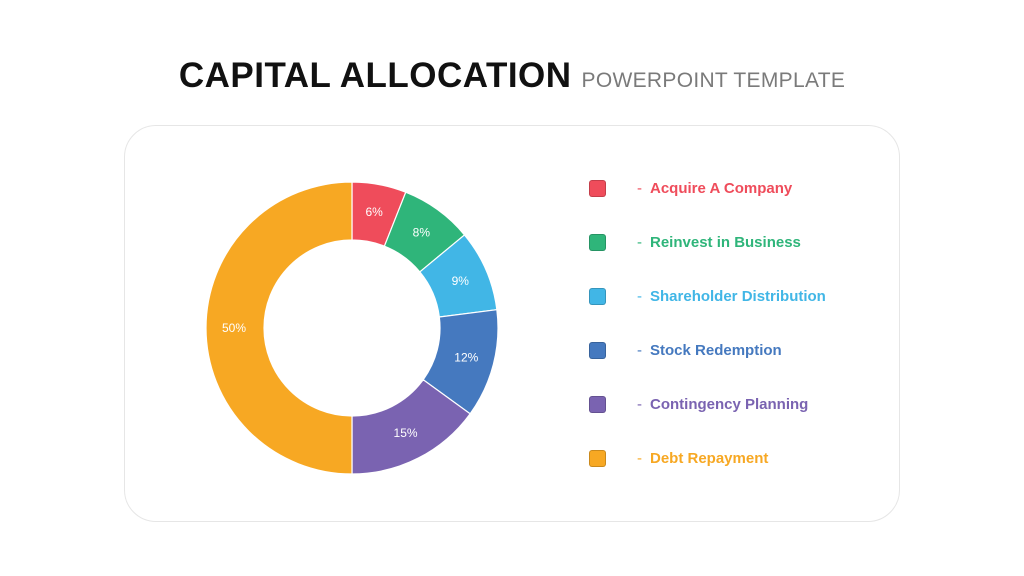 The image size is (1024, 576). What do you see at coordinates (739, 205) in the screenshot?
I see `legend-item: - Acquire A Company` at bounding box center [739, 205].